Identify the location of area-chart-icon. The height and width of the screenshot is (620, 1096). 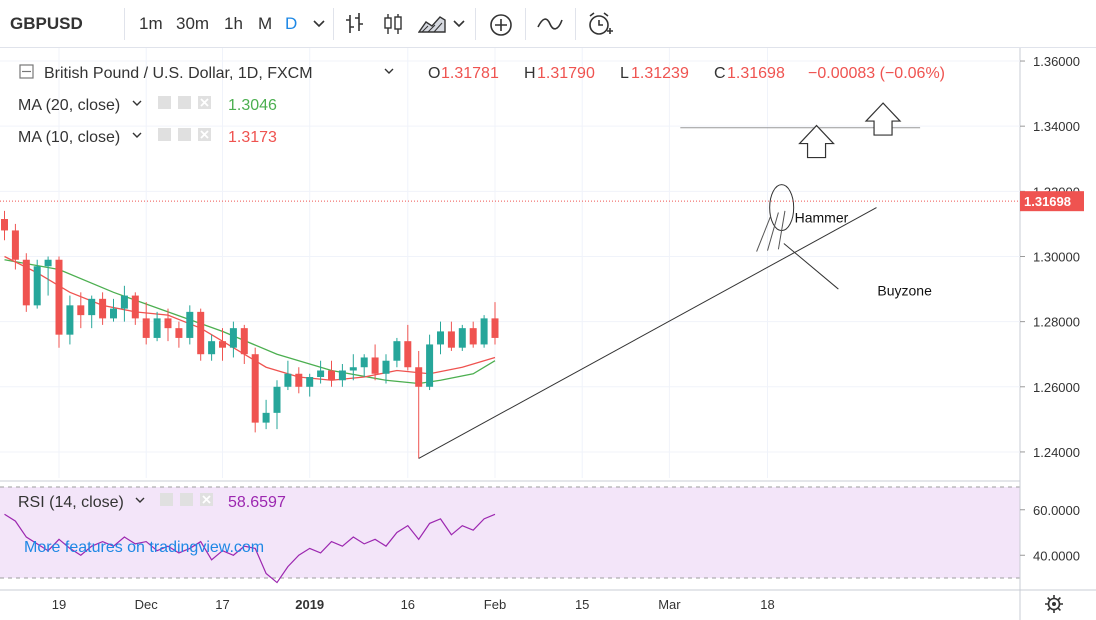
(432, 24).